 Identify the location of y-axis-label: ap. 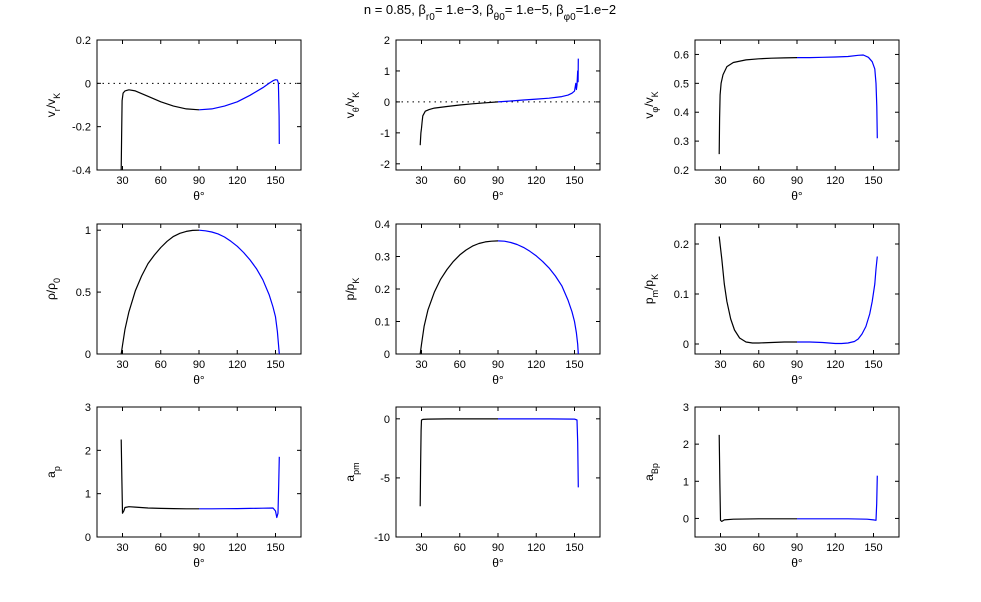
(53, 472).